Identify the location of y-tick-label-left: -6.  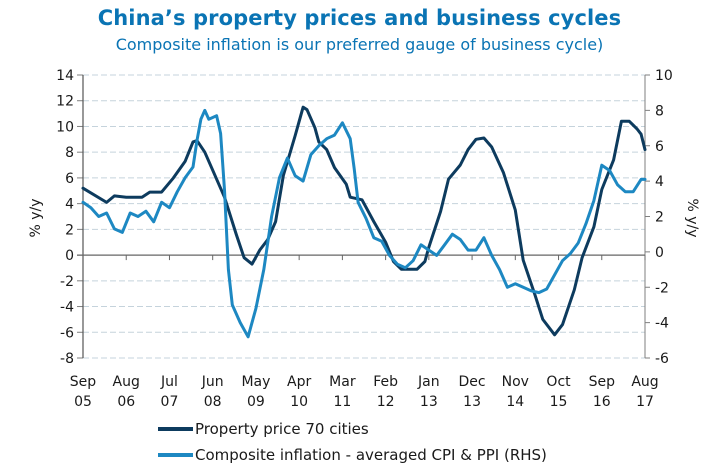
(67, 333).